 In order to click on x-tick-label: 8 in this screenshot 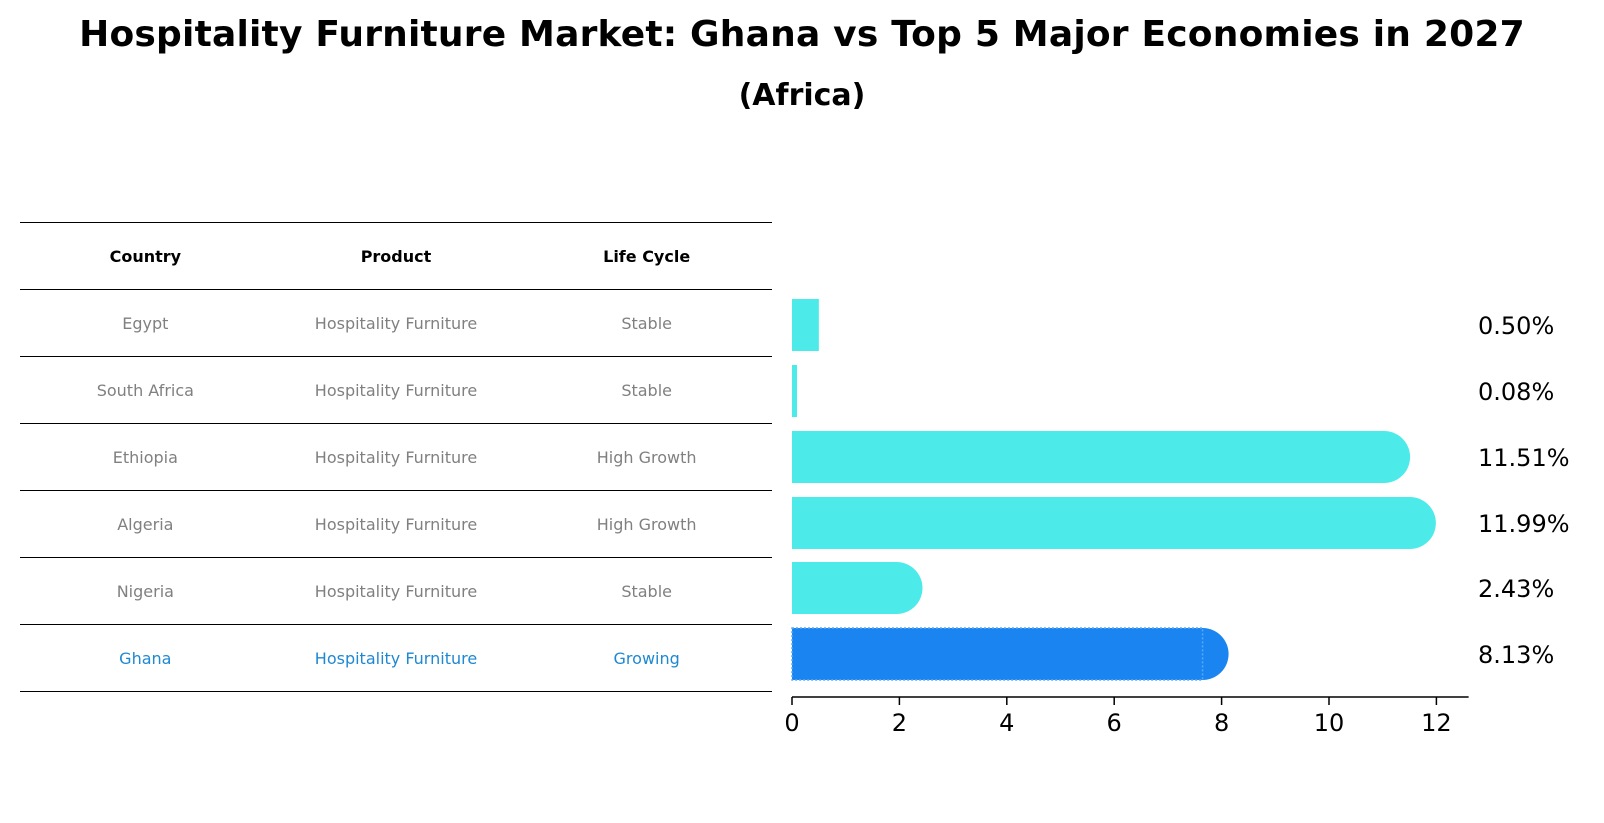, I will do `click(1221, 723)`.